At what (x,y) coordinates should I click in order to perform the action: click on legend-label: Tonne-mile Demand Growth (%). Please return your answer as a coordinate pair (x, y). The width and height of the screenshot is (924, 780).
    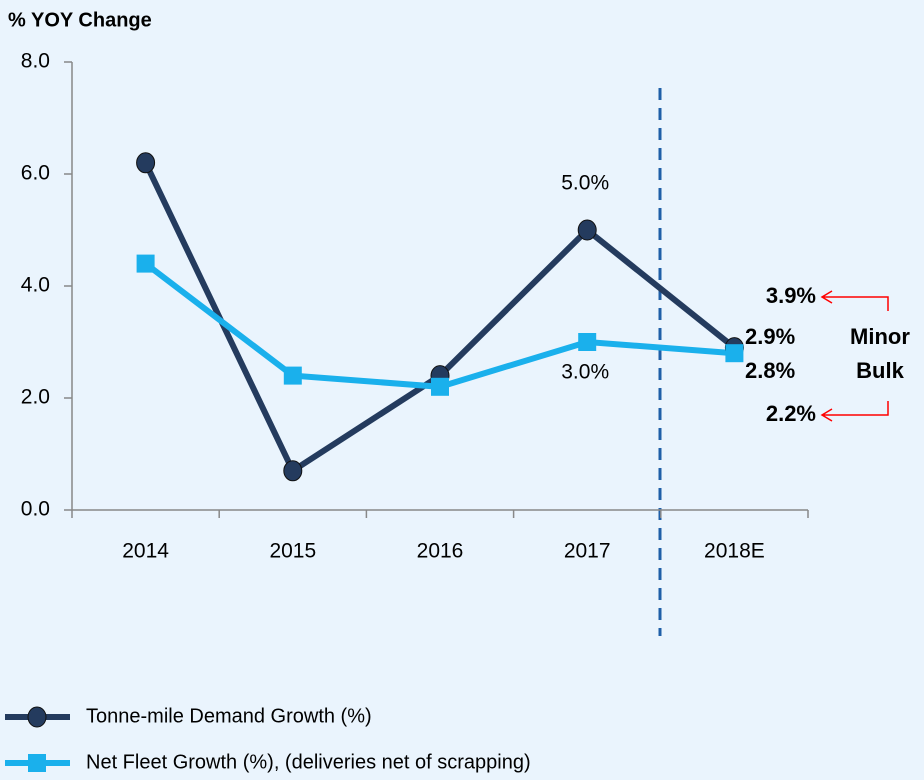
    Looking at the image, I should click on (229, 716).